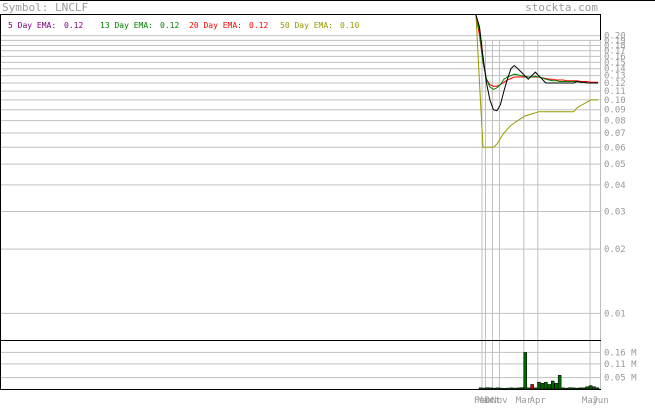 Image resolution: width=655 pixels, height=411 pixels. I want to click on legend-ema50-value: 0.10, so click(349, 25).